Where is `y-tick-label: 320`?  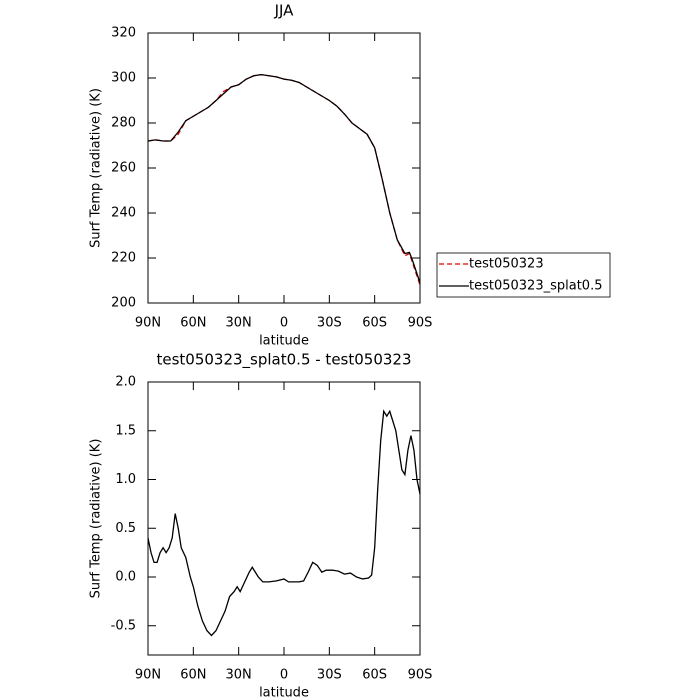 y-tick-label: 320 is located at coordinates (123, 33).